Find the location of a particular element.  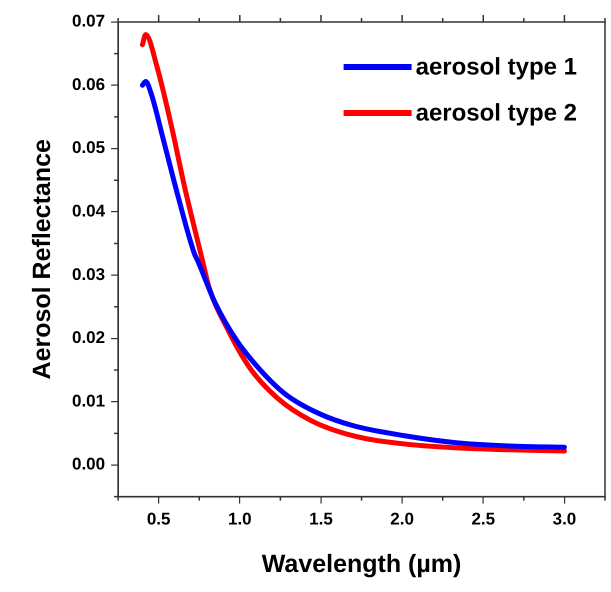

y-tick-label: 0.03 is located at coordinates (89, 274).